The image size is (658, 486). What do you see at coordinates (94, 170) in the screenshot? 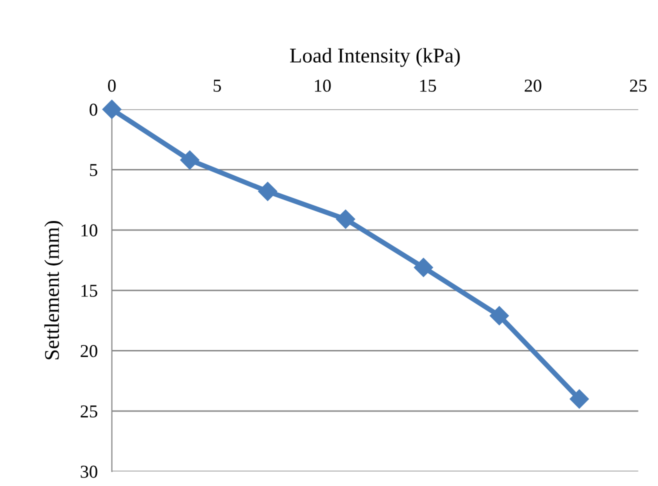
I see `y-tick-label: 5` at bounding box center [94, 170].